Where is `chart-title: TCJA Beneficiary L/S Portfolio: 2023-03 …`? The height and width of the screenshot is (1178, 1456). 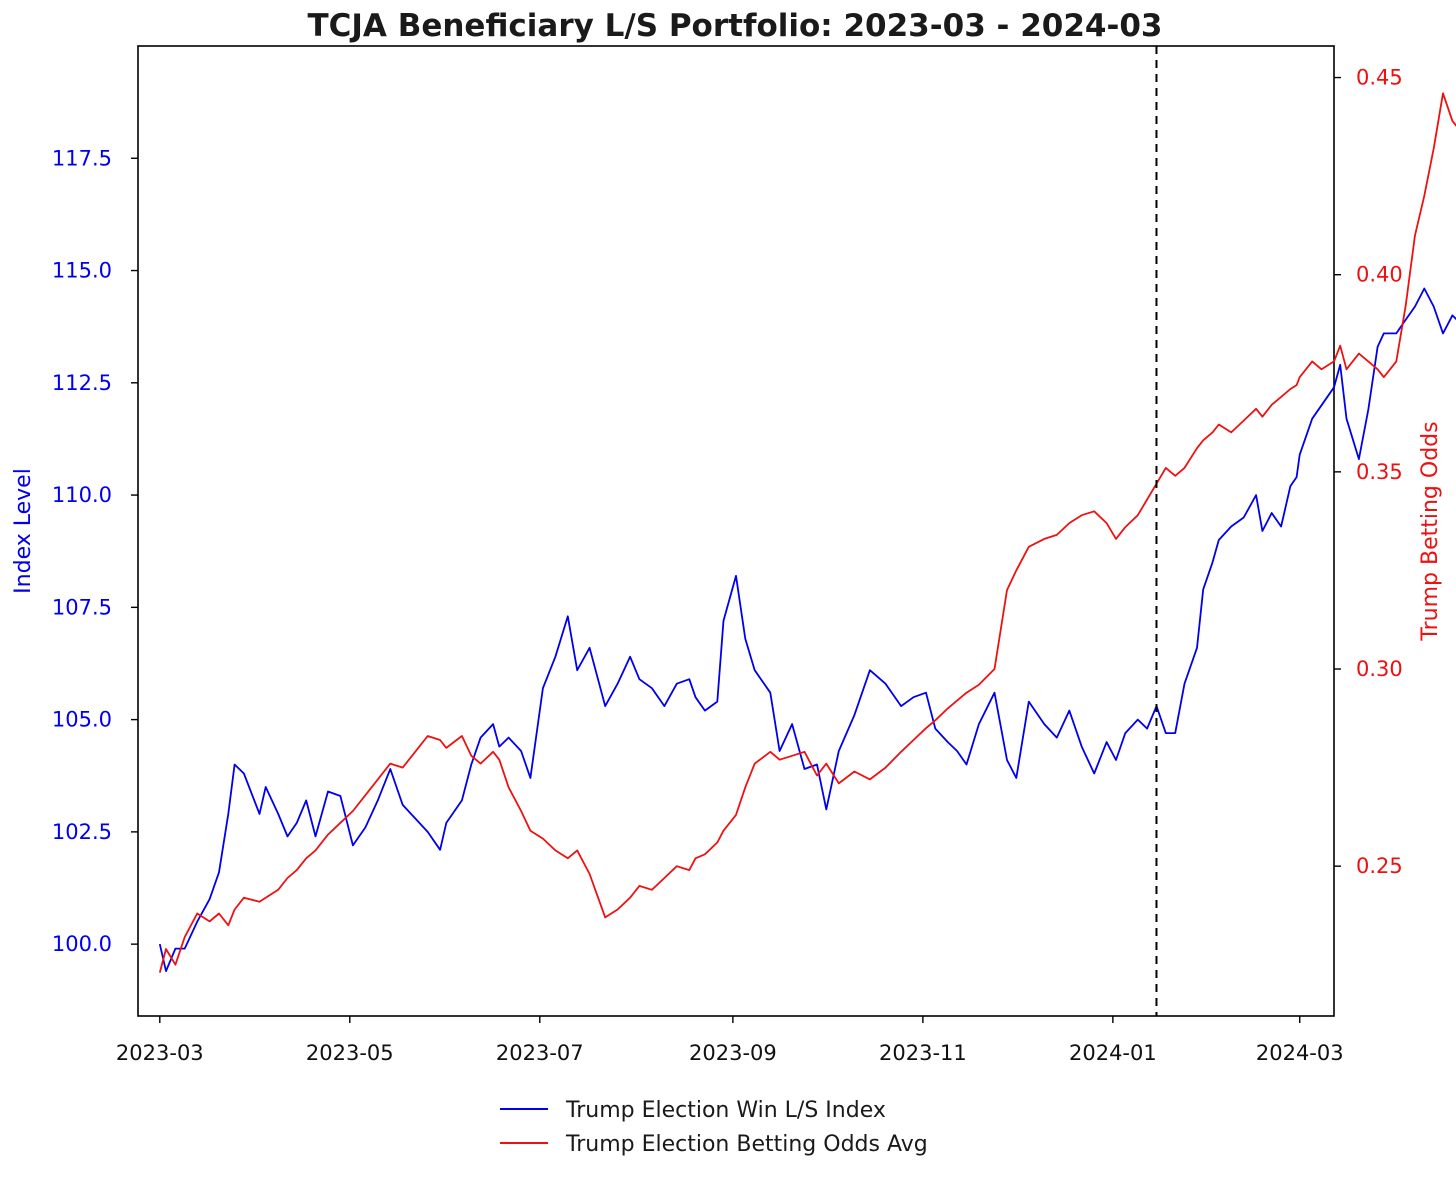
chart-title: TCJA Beneficiary L/S Portfolio: 2023-03 … is located at coordinates (734, 26).